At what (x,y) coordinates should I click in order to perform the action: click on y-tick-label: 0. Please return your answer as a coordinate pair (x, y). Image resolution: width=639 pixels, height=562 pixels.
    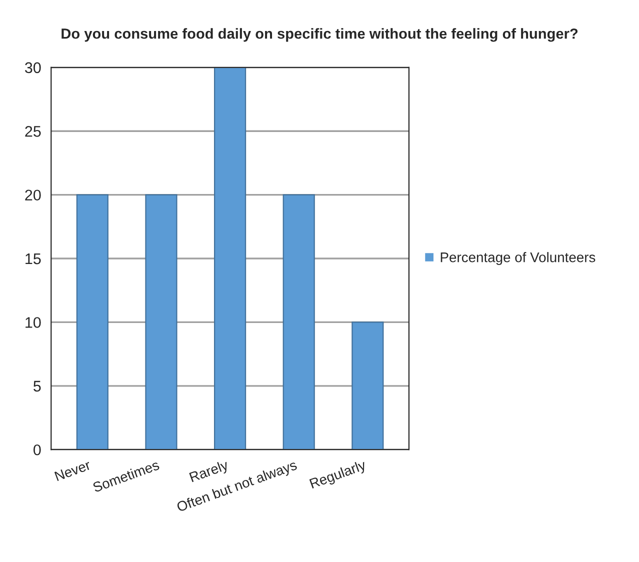
    Looking at the image, I should click on (37, 450).